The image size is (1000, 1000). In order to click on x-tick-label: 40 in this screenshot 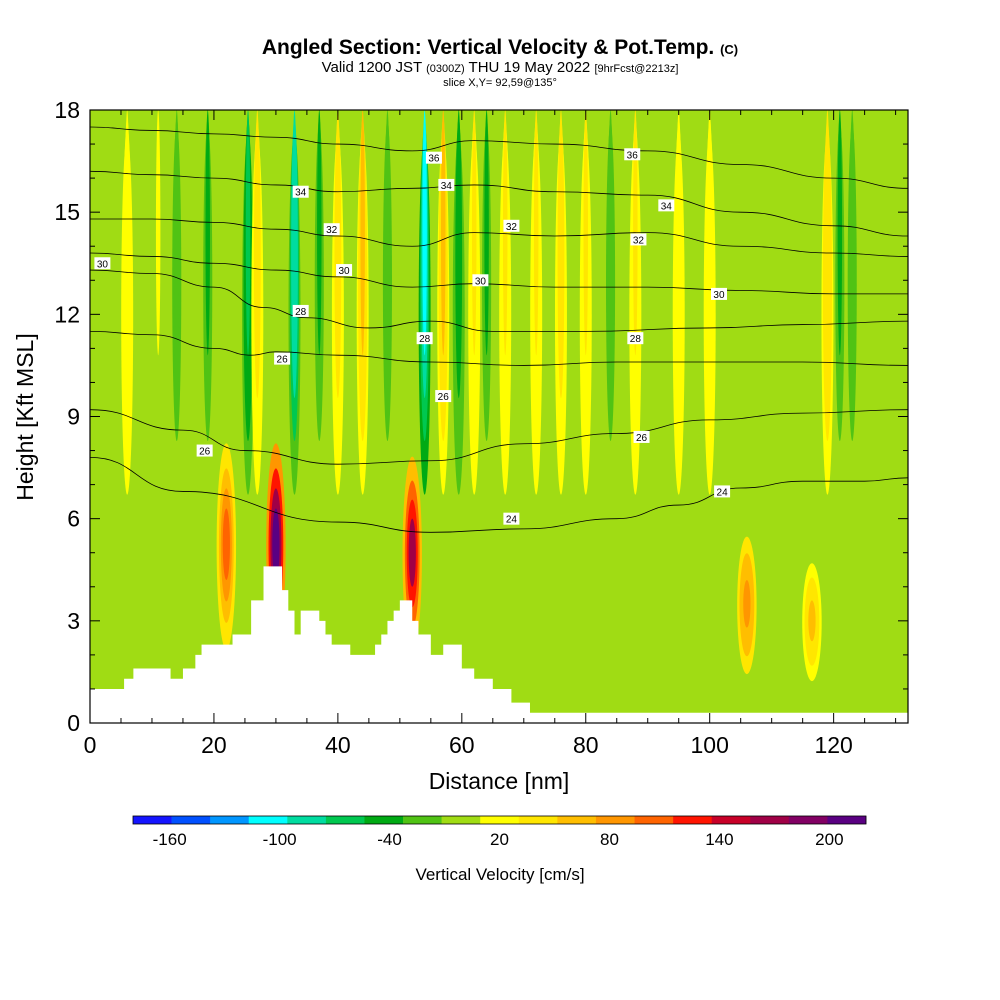, I will do `click(338, 745)`.